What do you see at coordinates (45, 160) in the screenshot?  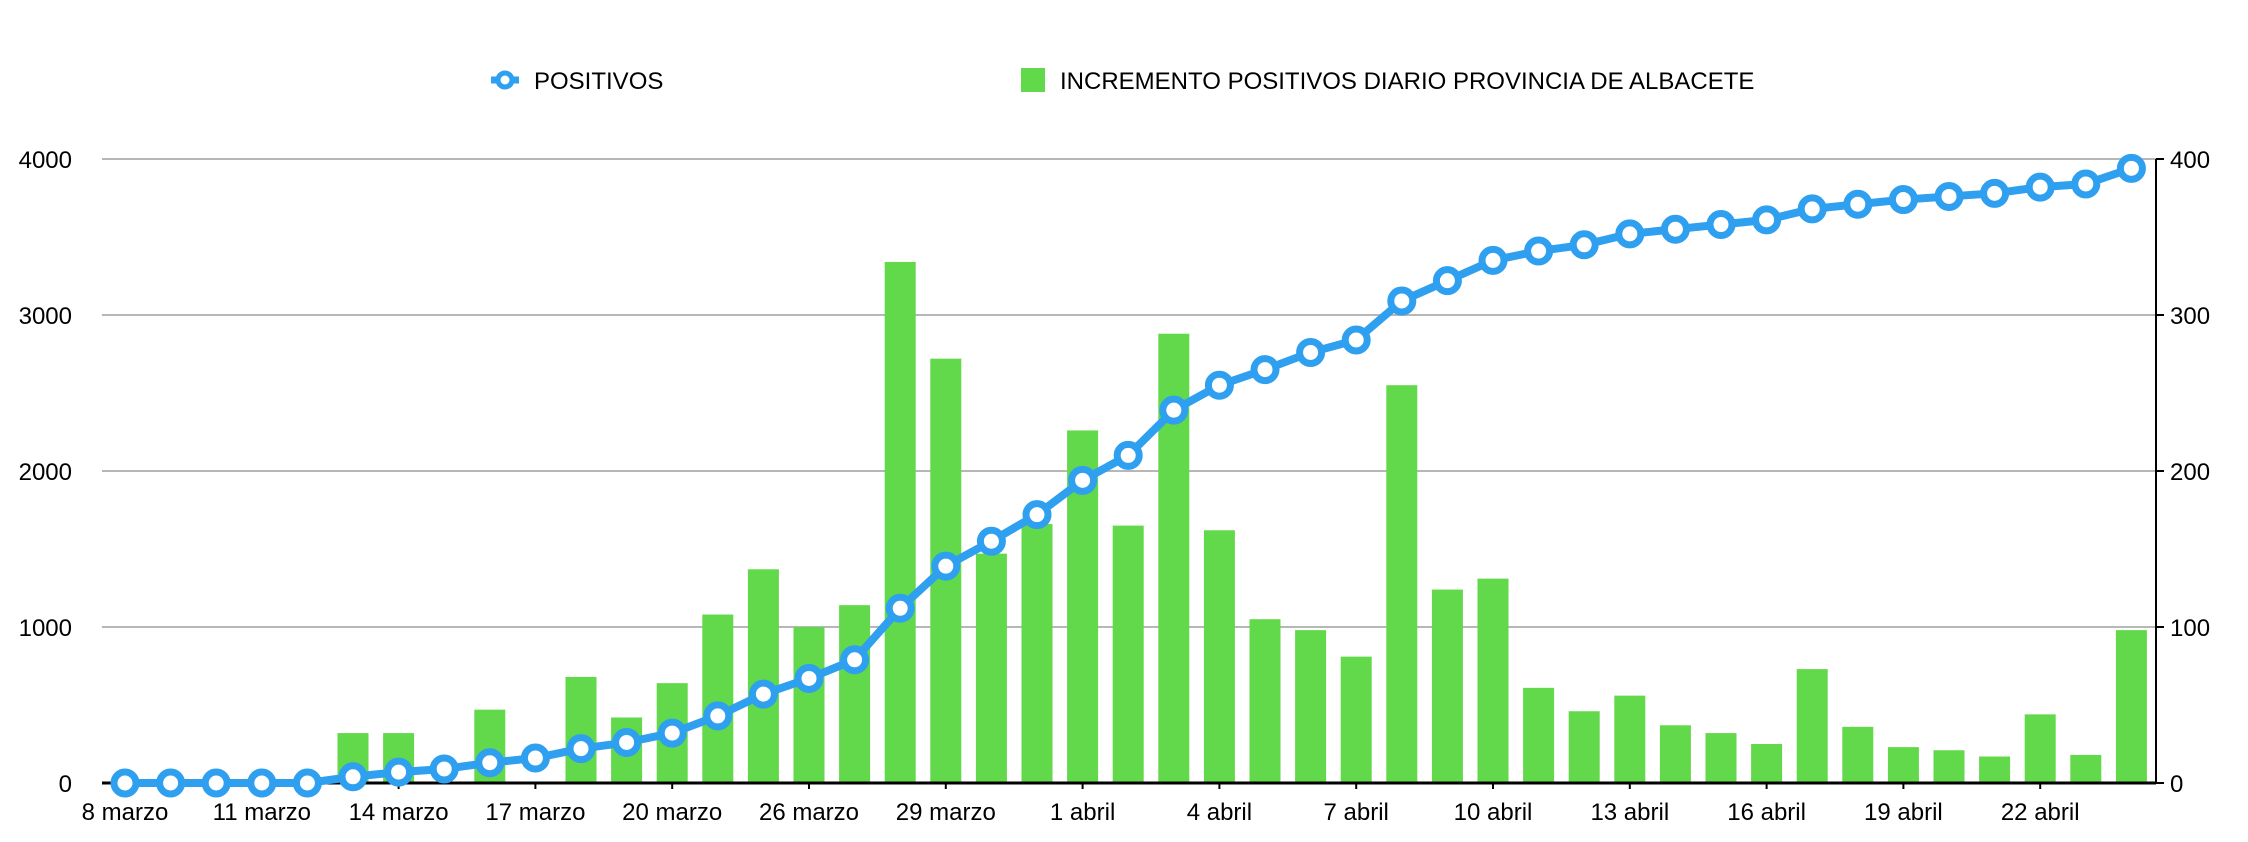 I see `y-left-tick-label: 4000` at bounding box center [45, 160].